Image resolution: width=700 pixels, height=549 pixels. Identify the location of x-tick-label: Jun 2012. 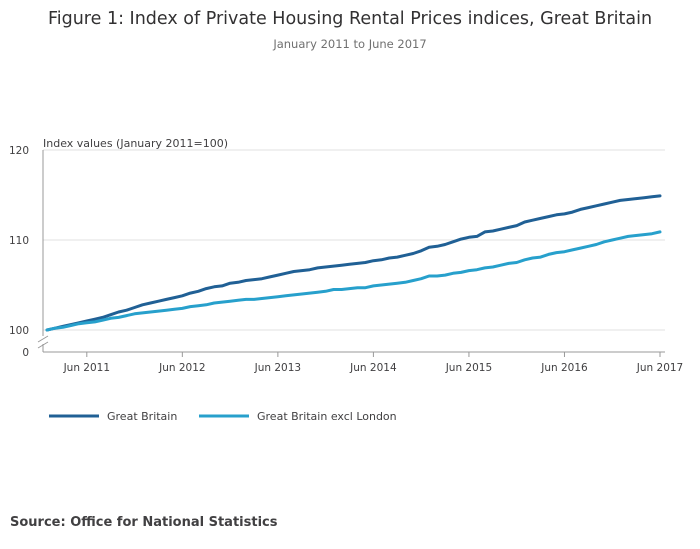
(181, 368).